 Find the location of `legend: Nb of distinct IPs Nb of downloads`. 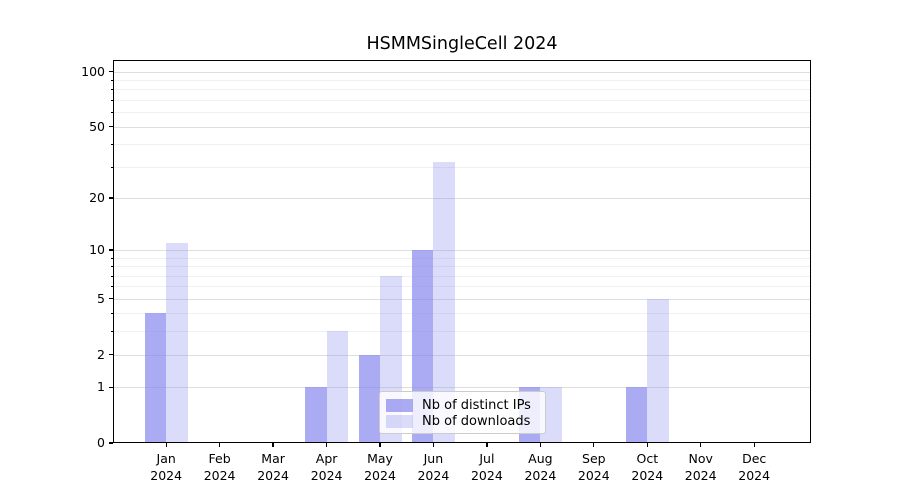

legend: Nb of distinct IPs Nb of downloads is located at coordinates (462, 412).